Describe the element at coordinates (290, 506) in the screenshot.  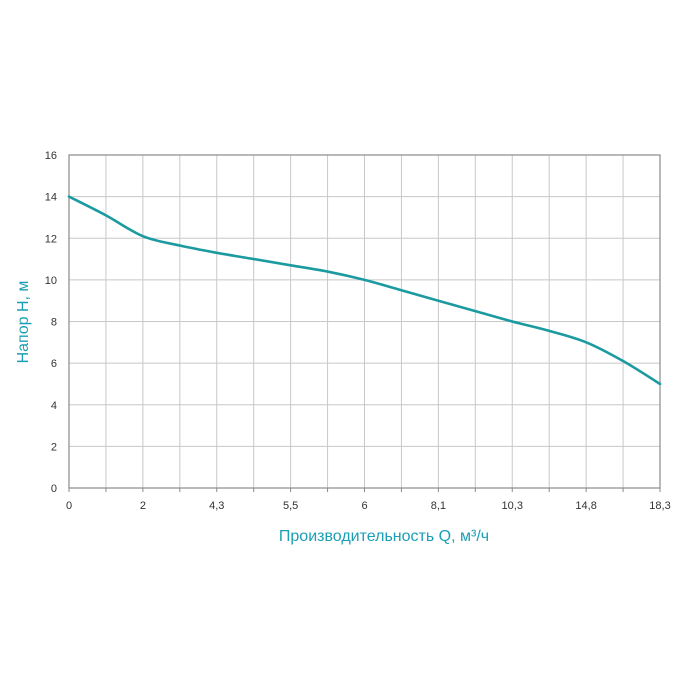
I see `x-tick-label: 5,5` at that location.